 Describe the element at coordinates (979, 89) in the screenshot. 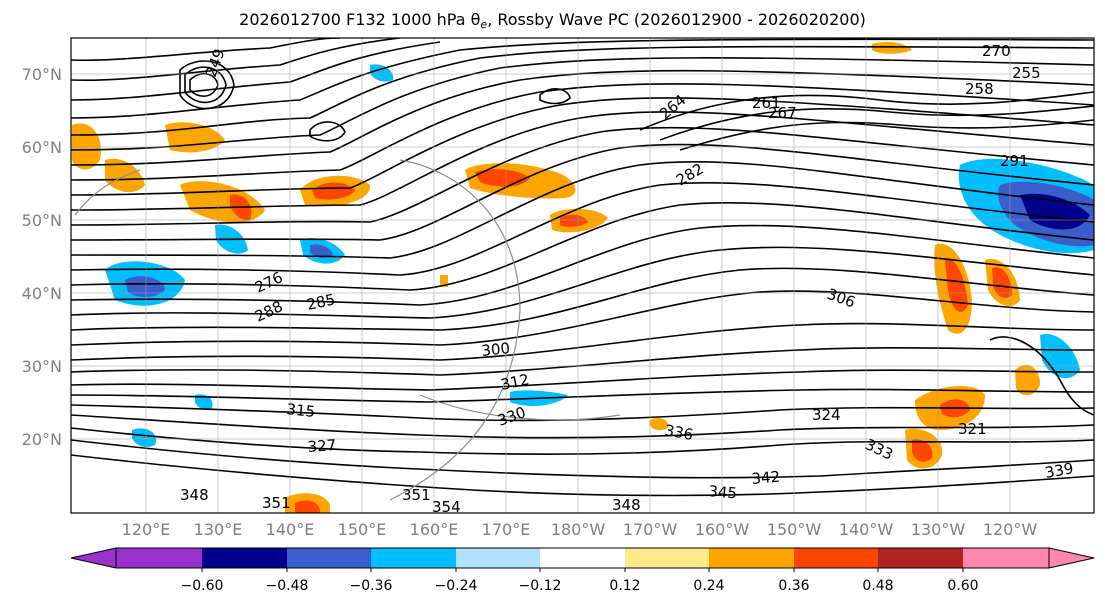

I see `contour-label: 258` at that location.